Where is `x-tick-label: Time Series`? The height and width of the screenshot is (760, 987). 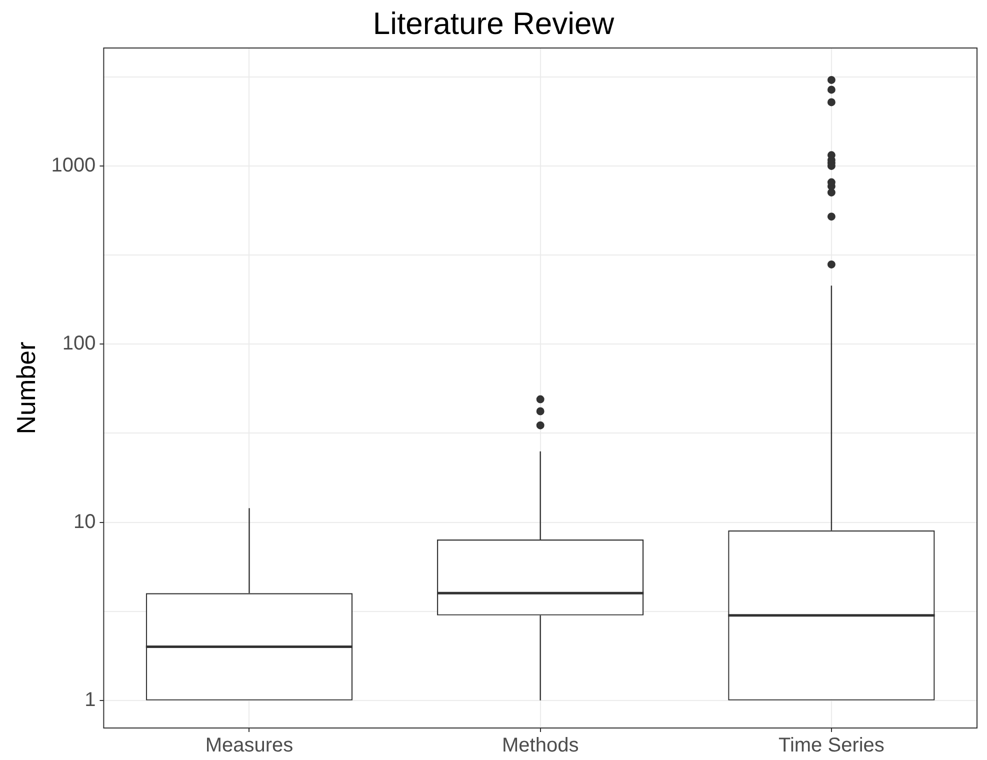 x-tick-label: Time Series is located at coordinates (831, 745).